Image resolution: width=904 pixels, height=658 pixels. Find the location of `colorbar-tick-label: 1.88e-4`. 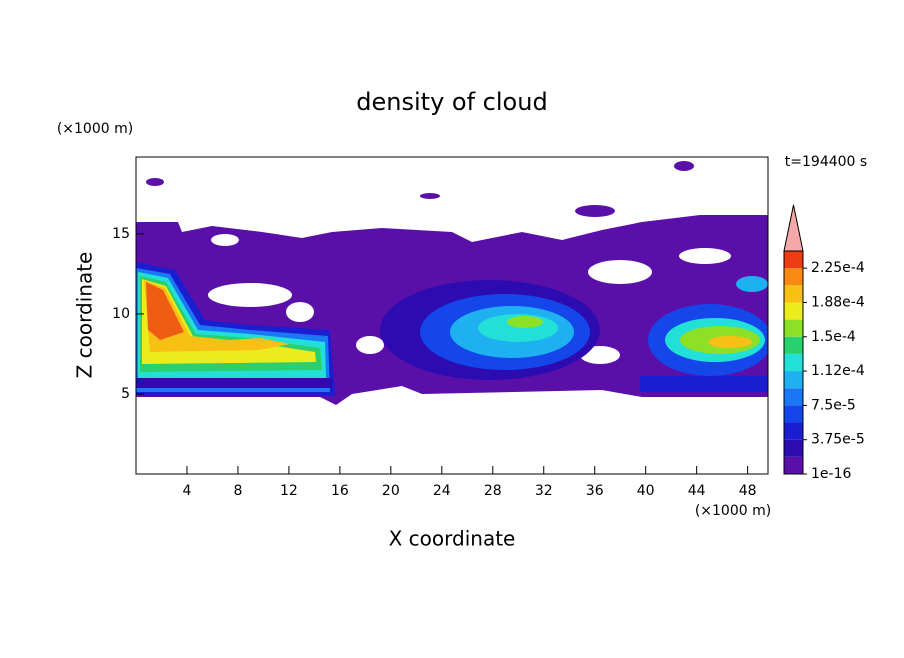

colorbar-tick-label: 1.88e-4 is located at coordinates (838, 302).